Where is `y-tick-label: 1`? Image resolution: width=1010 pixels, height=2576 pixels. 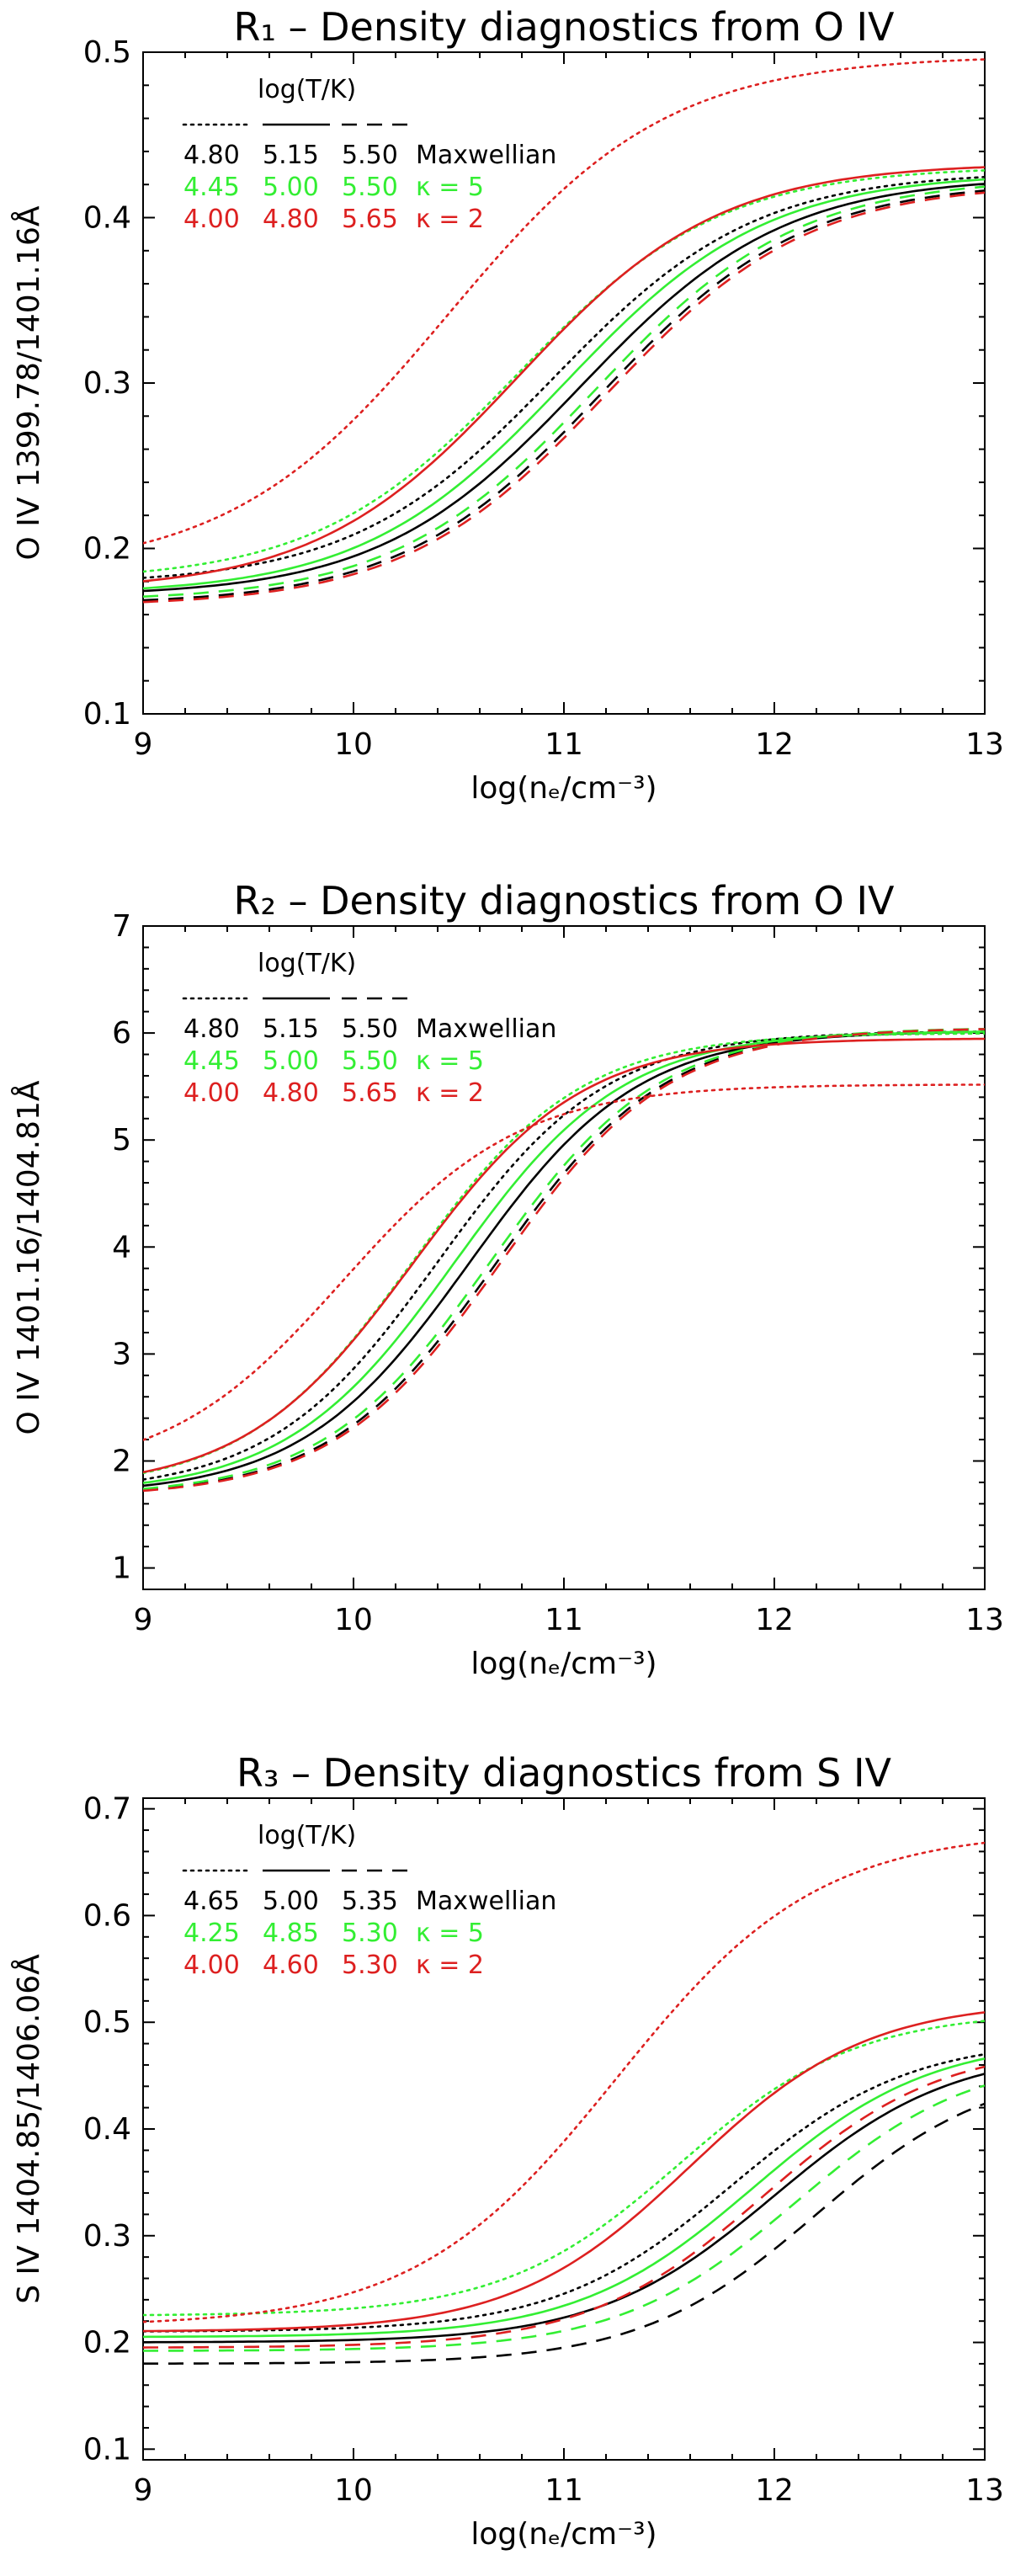 y-tick-label: 1 is located at coordinates (121, 1568).